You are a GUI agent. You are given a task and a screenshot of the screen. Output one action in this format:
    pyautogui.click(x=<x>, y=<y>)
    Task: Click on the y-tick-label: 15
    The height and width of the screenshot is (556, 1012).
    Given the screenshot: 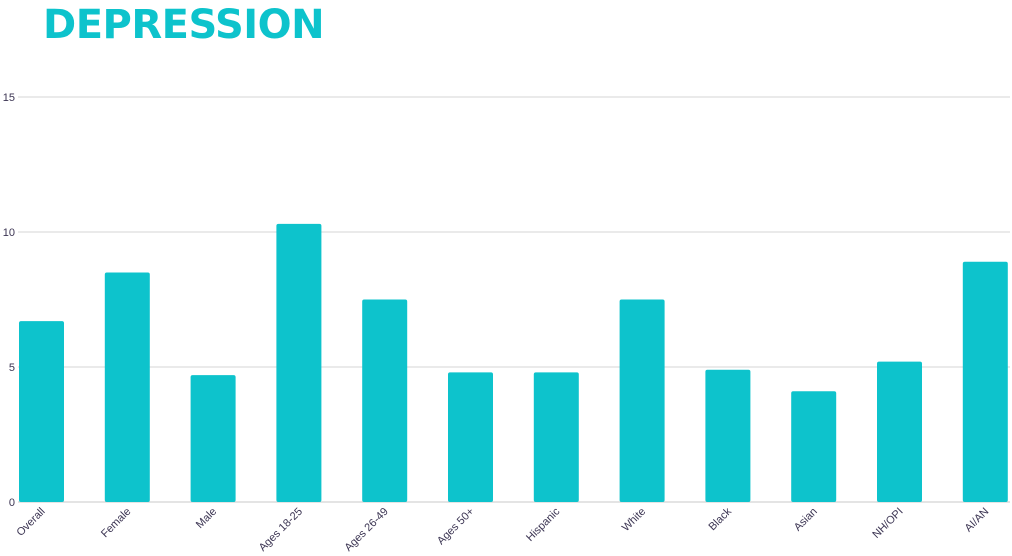 What is the action you would take?
    pyautogui.click(x=9, y=98)
    